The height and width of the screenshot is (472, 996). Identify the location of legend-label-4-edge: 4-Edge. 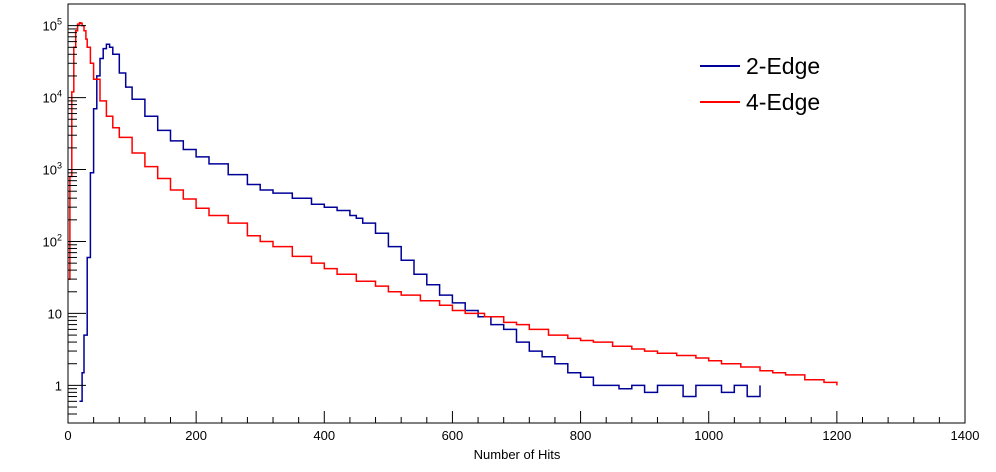
(783, 102).